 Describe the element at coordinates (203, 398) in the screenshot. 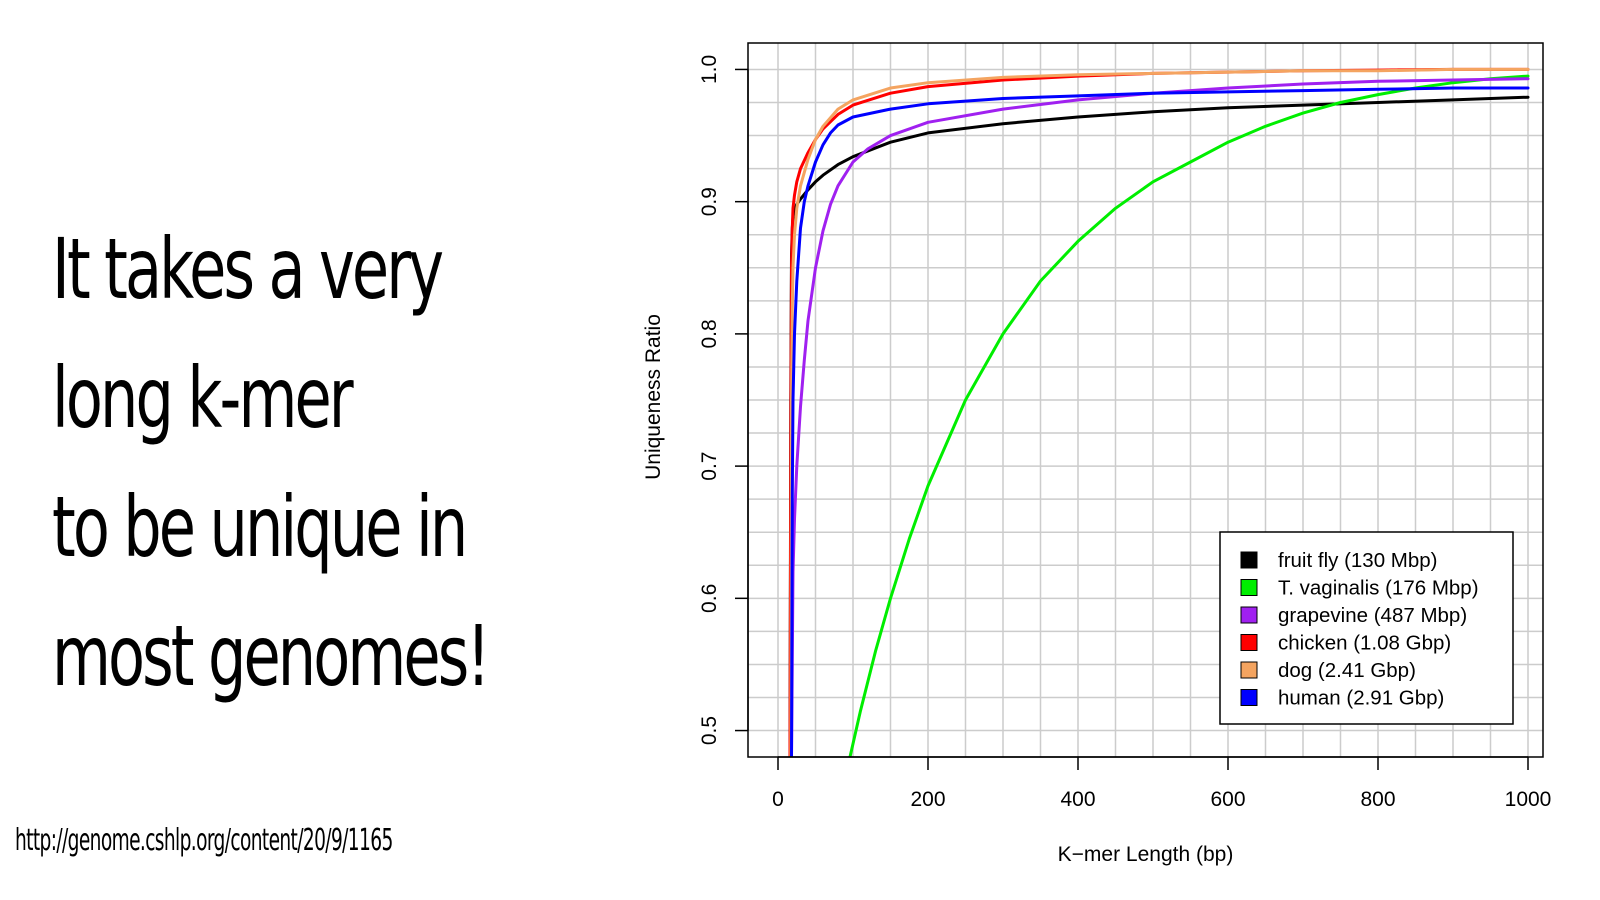

I see `title-line-2: long k-mer` at that location.